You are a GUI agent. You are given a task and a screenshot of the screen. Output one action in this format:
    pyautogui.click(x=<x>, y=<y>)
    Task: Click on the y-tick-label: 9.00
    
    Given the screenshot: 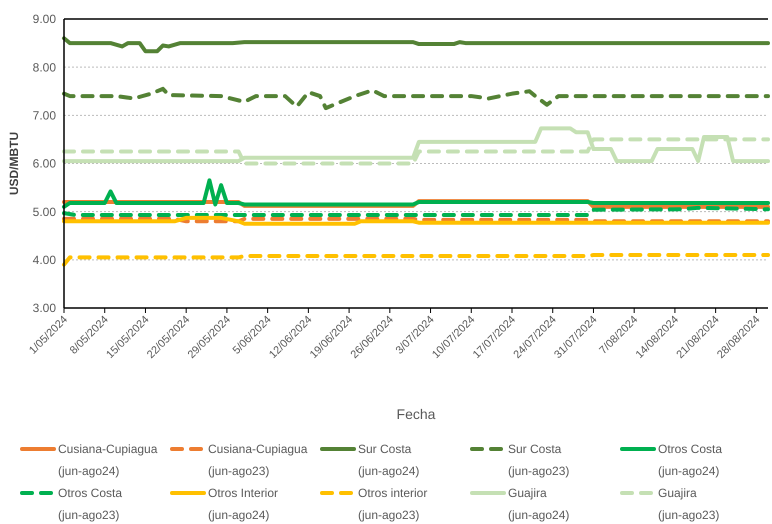 What is the action you would take?
    pyautogui.click(x=44, y=19)
    